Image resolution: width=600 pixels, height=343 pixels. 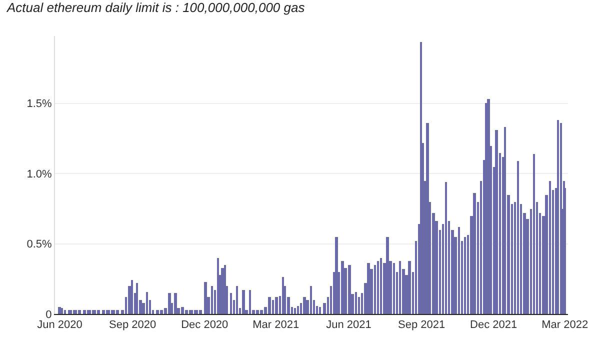 I want to click on x-tick-label: Dec 2020, so click(x=204, y=325).